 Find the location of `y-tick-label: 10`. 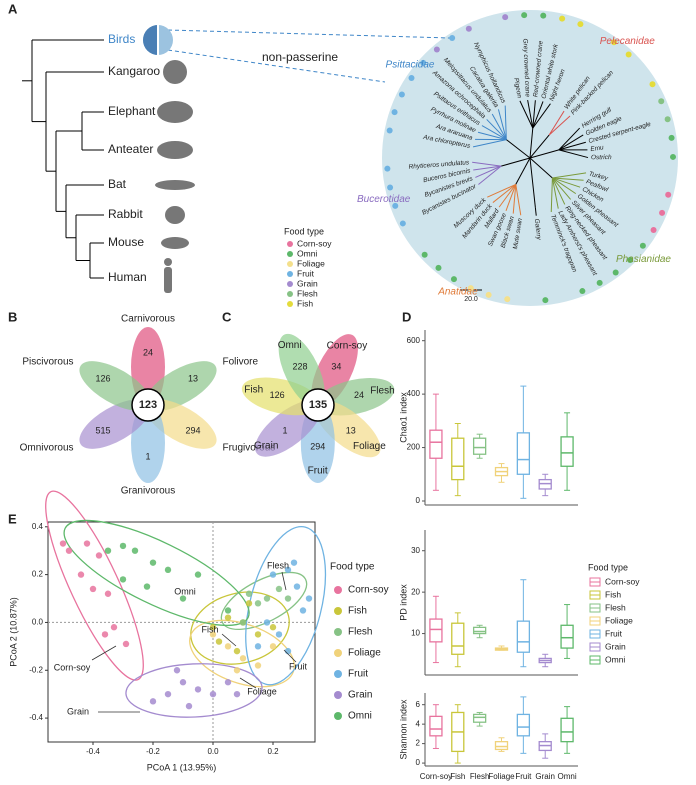

y-tick-label: 10 is located at coordinates (415, 633).